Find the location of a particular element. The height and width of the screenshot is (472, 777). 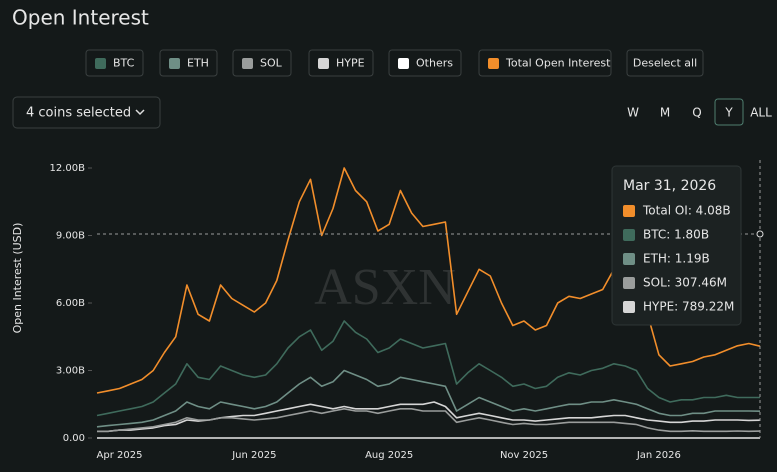

x-tick-label: Aug 2025 is located at coordinates (389, 455).